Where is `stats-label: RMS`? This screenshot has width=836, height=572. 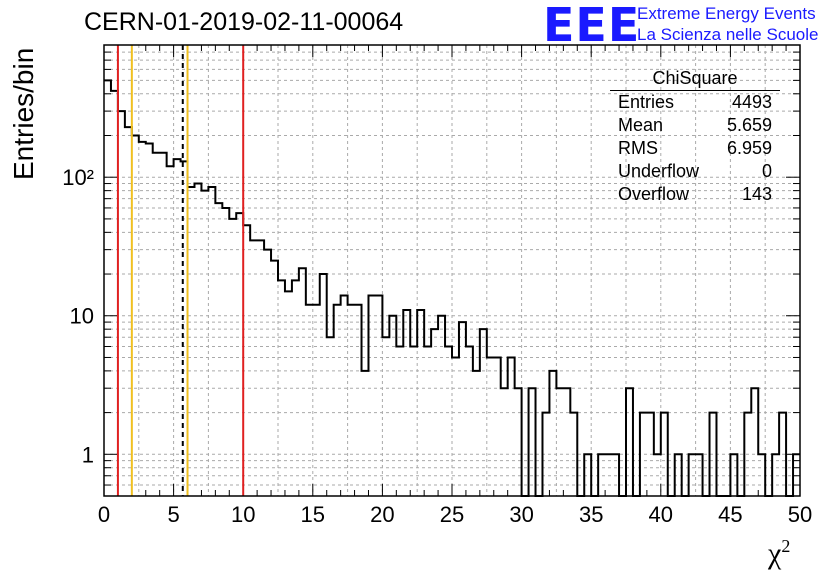 stats-label: RMS is located at coordinates (638, 148).